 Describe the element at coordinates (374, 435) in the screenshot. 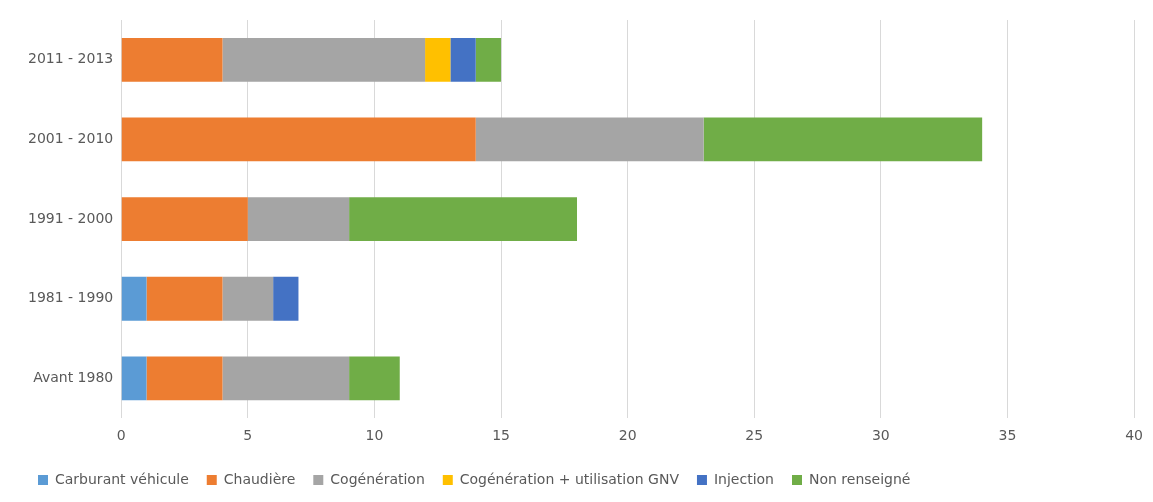

I see `x-tick-label: 10` at that location.